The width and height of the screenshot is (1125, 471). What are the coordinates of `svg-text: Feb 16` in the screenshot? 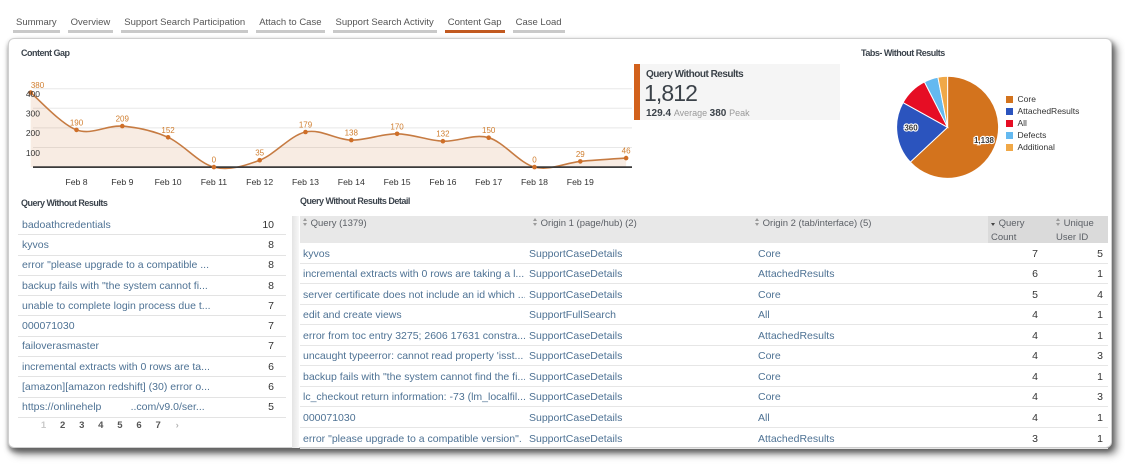 It's located at (442, 182).